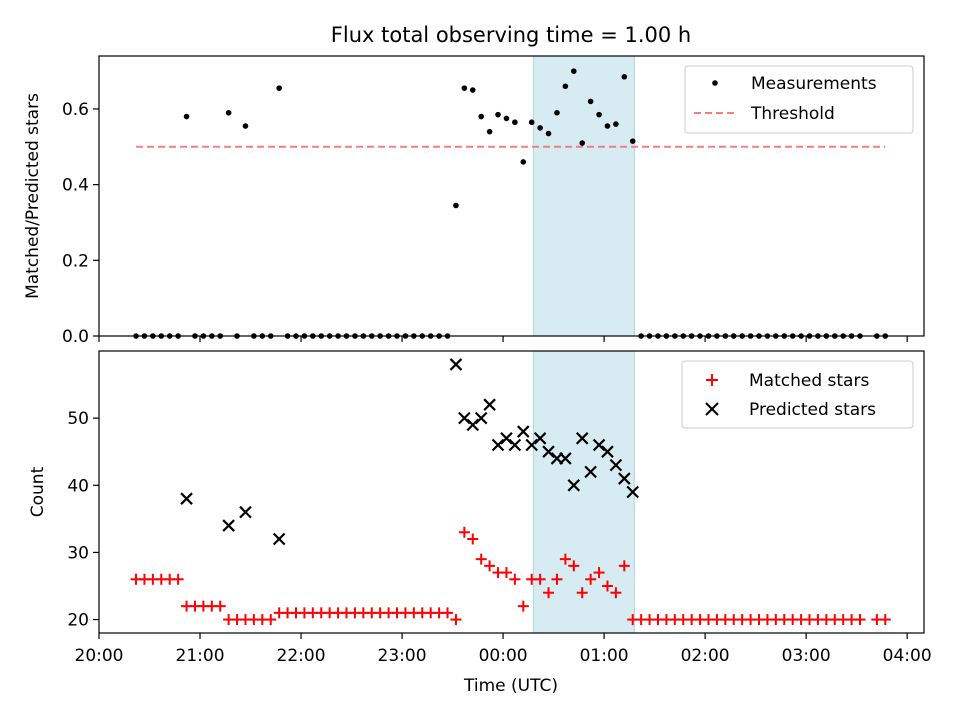  I want to click on legend-label-measurements: Measurements, so click(814, 84).